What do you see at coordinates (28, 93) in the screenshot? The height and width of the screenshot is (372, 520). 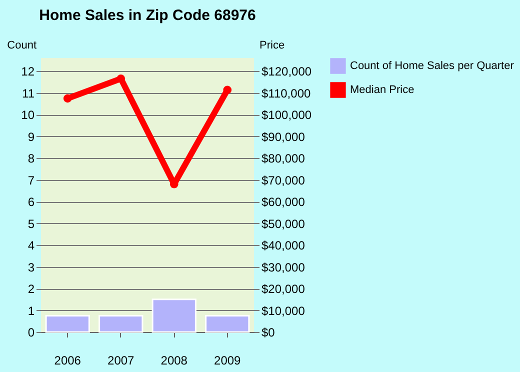 I see `y-tick-label: 11` at bounding box center [28, 93].